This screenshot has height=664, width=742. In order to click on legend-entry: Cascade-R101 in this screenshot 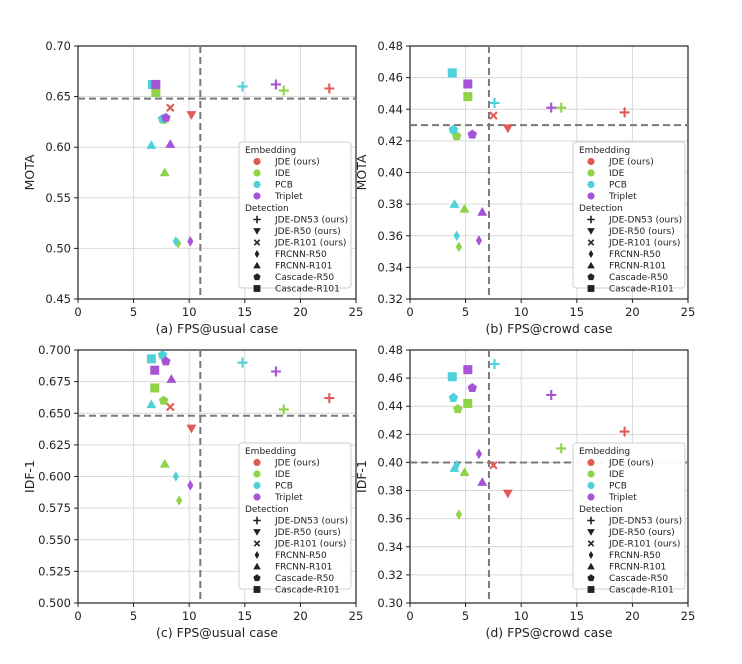, I will do `click(307, 290)`.